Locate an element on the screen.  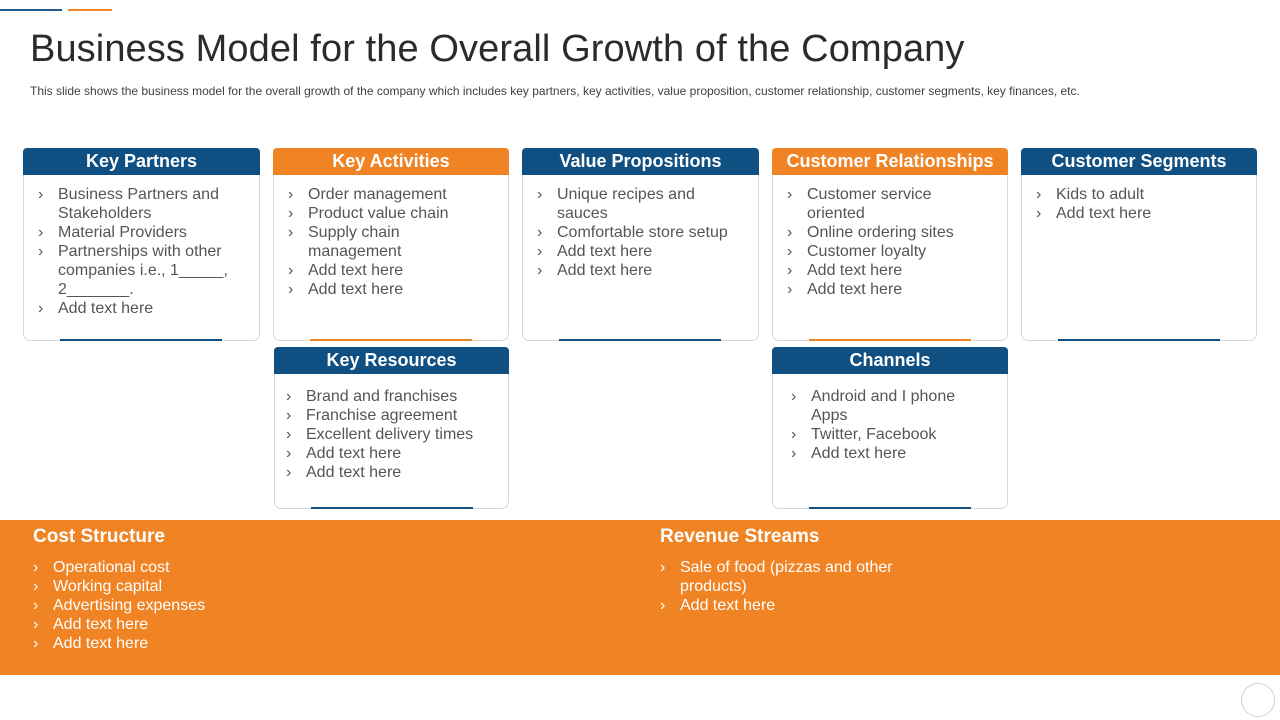
list-item: Supply chain management is located at coordinates (393, 242).